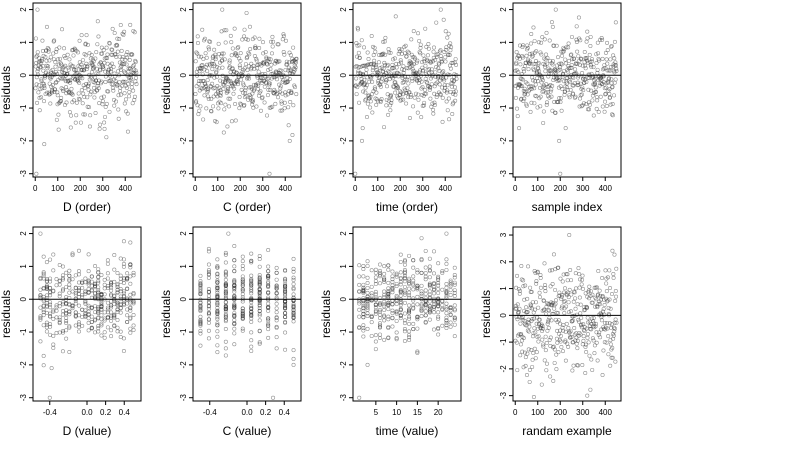 This screenshot has height=450, width=800. What do you see at coordinates (23, 233) in the screenshot?
I see `y-tick-label: 2` at bounding box center [23, 233].